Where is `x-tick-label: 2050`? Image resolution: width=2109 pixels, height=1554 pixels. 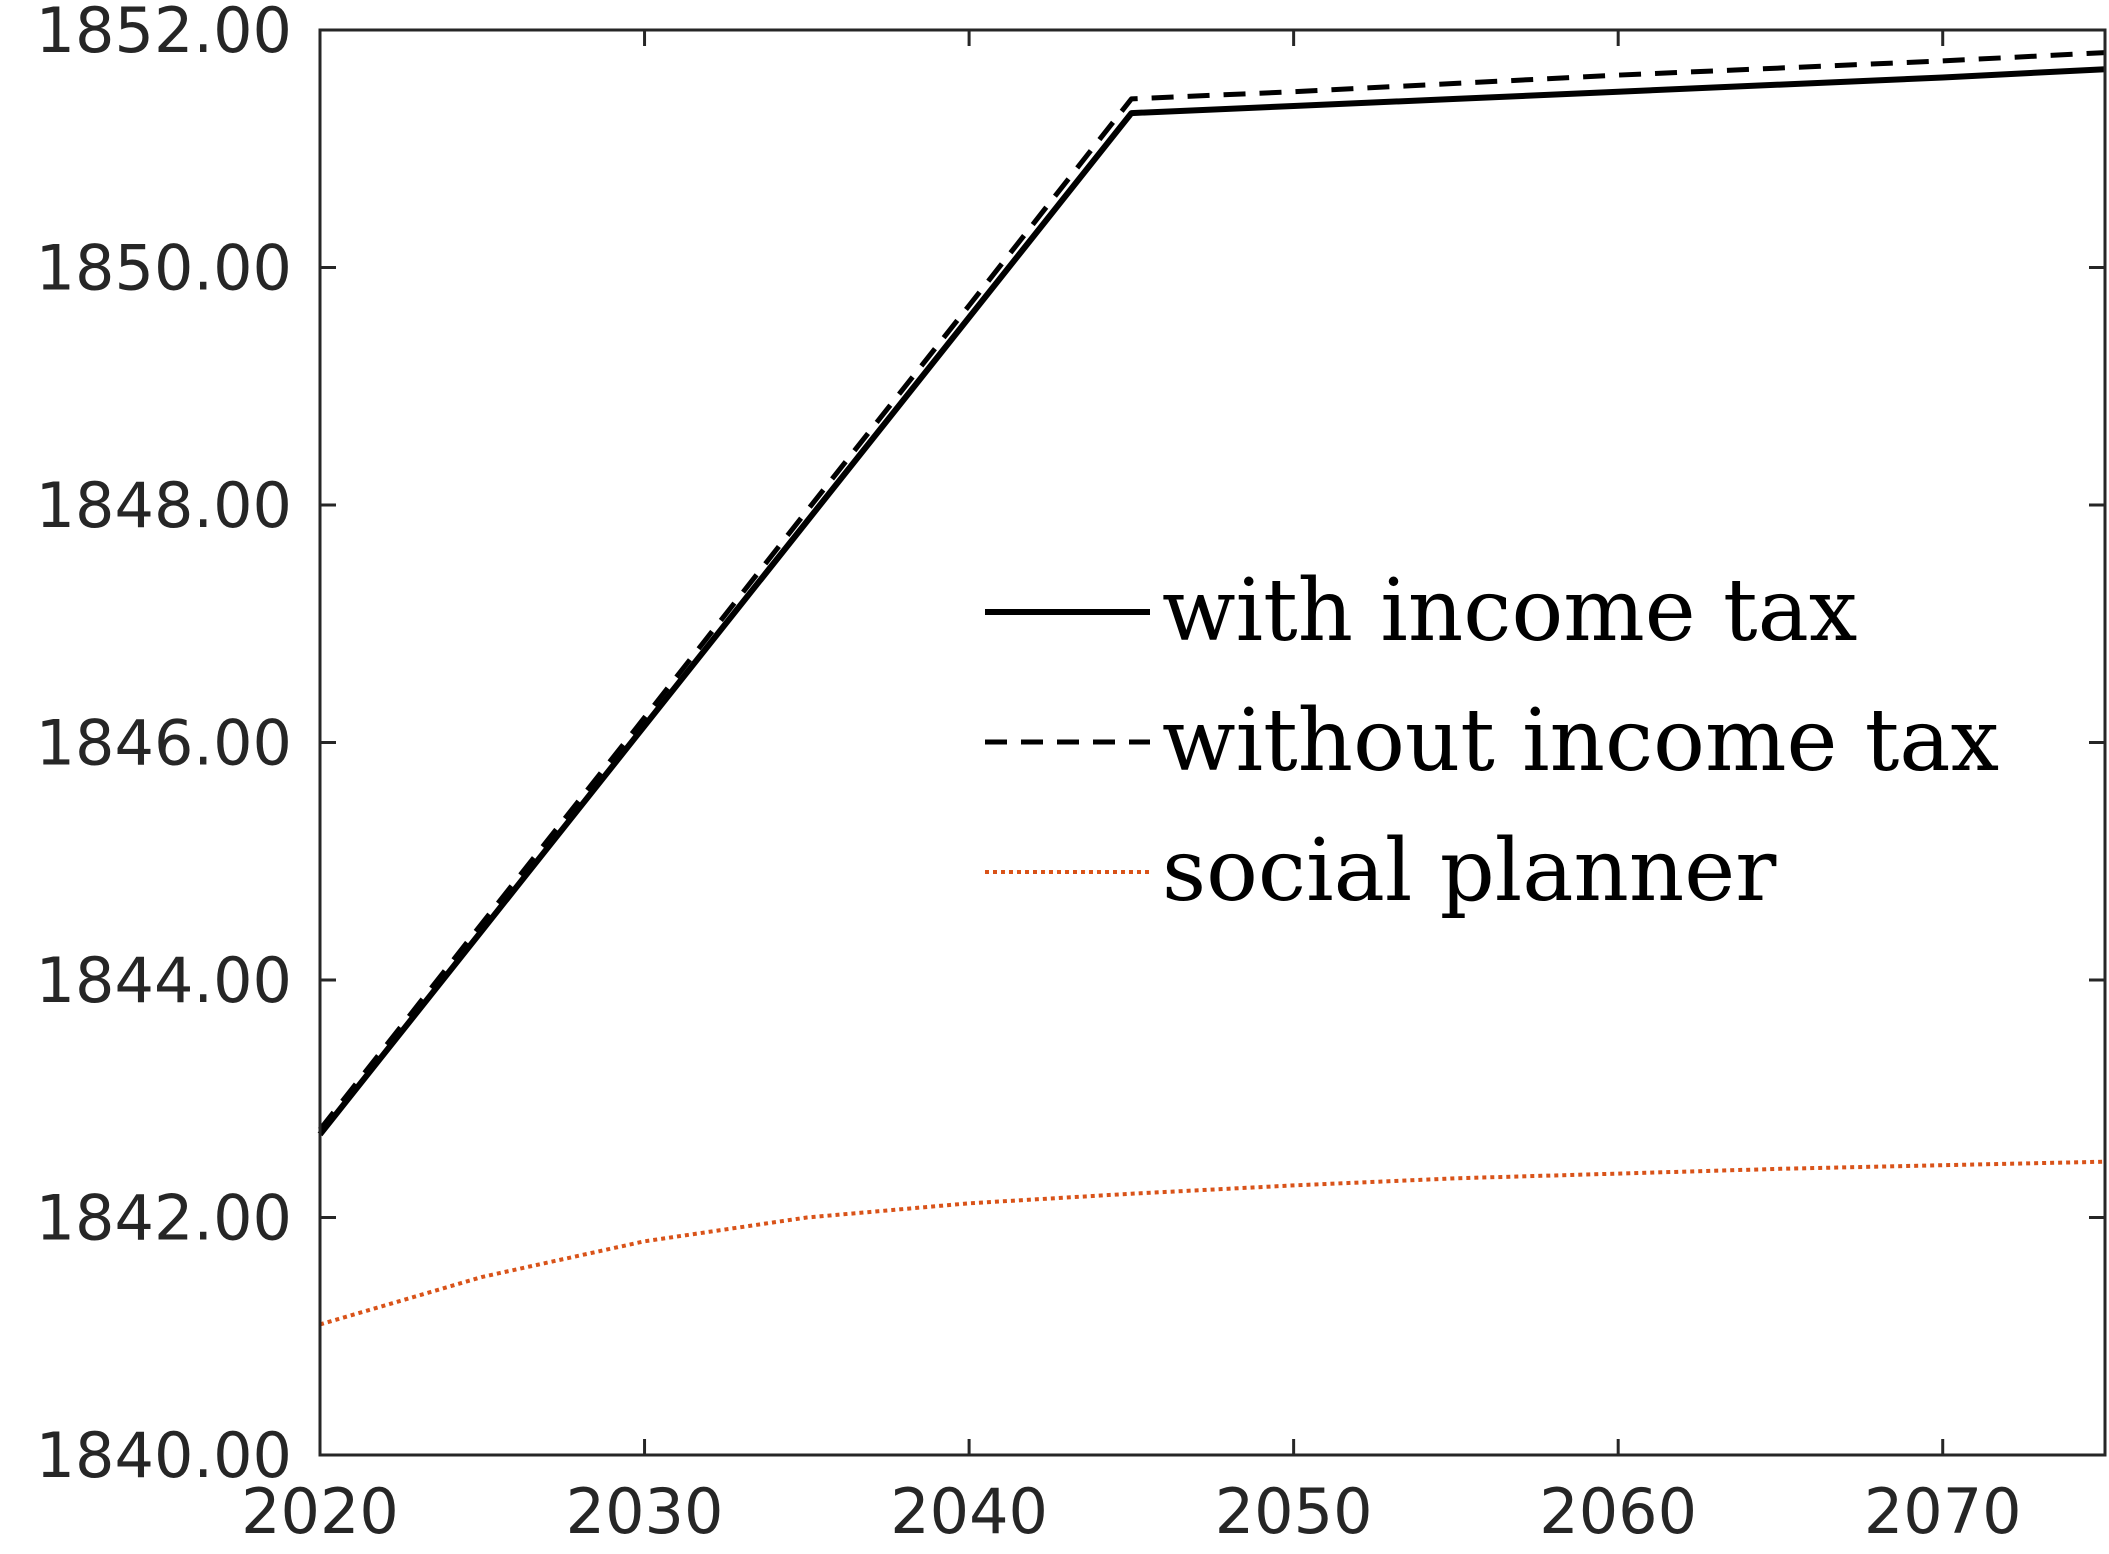 x-tick-label: 2050 is located at coordinates (1294, 1511).